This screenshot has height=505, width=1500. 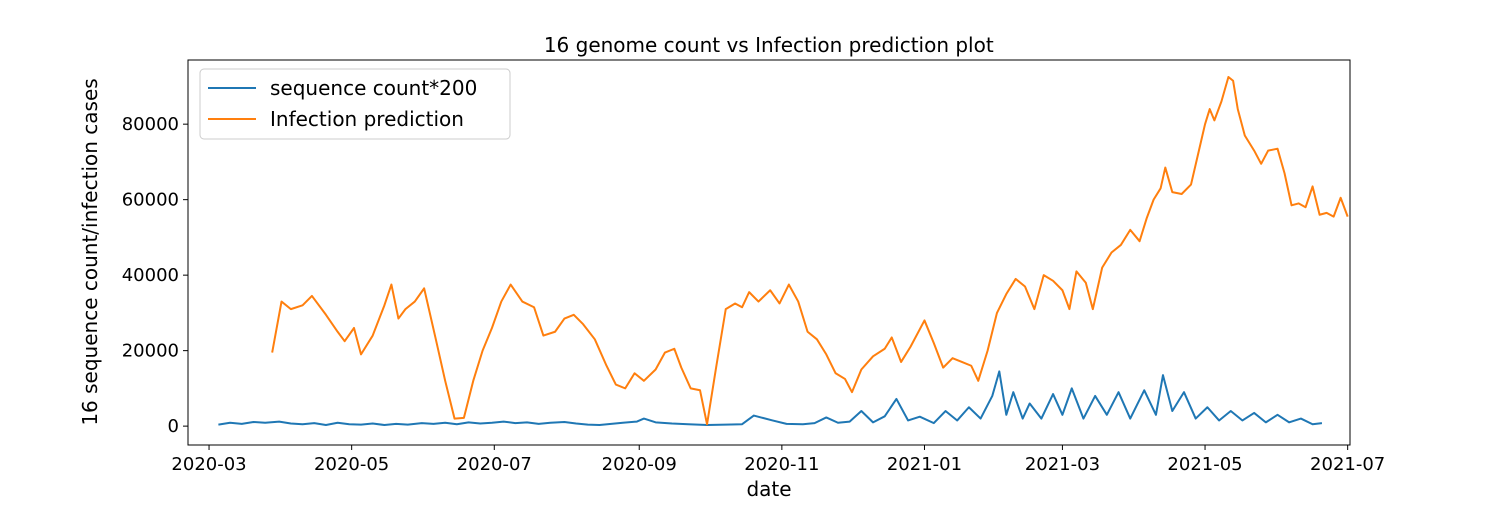 I want to click on y-tick-label: 80000, so click(x=150, y=124).